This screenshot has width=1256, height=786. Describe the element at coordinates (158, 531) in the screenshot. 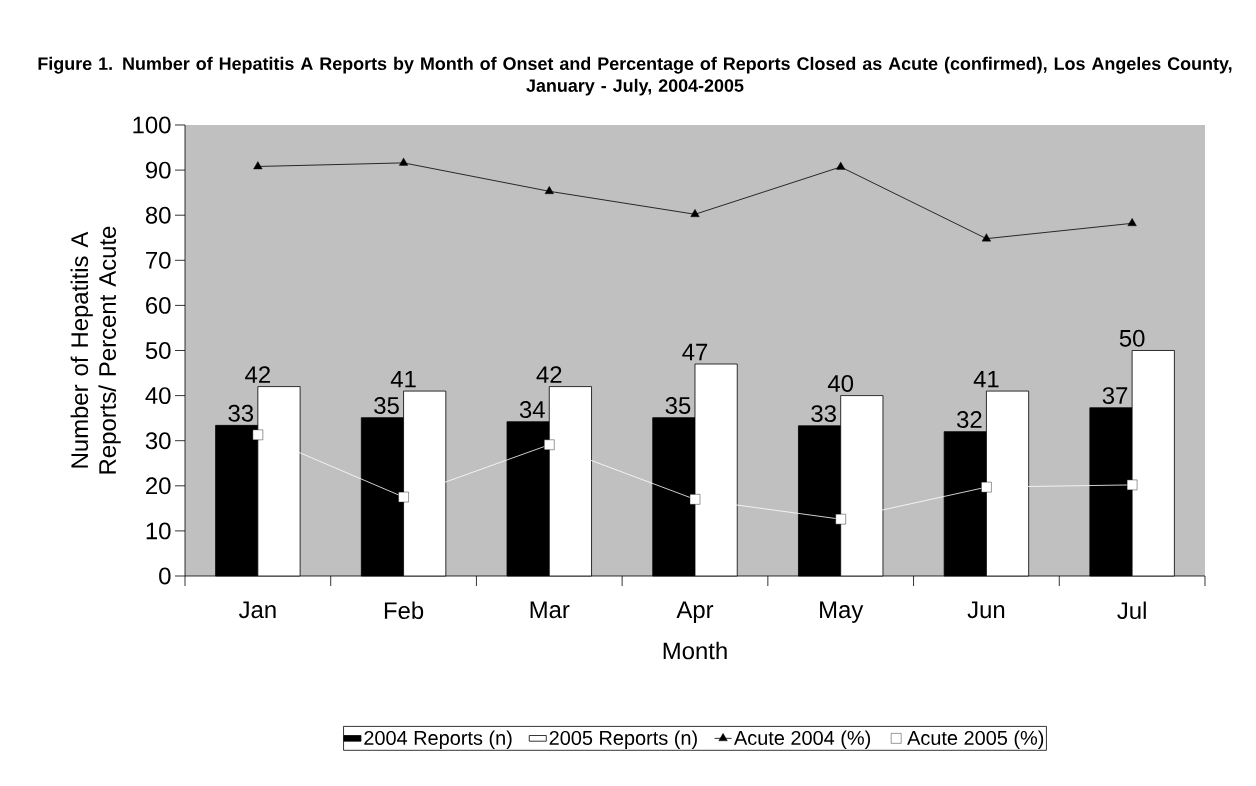

I see `y-tick-label: 10` at that location.